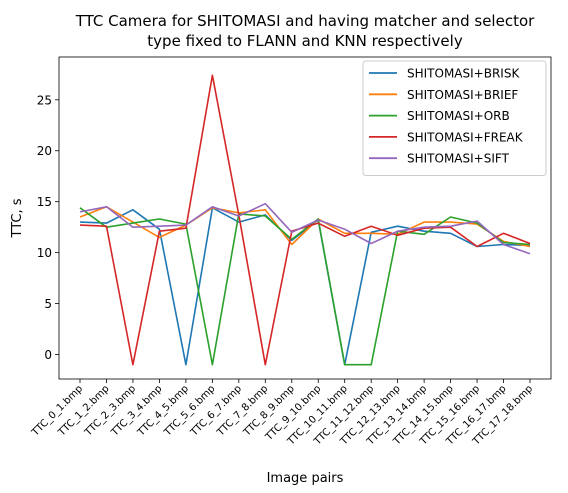 Image resolution: width=568 pixels, height=493 pixels. What do you see at coordinates (48, 304) in the screenshot?
I see `y-tick-label: 5` at bounding box center [48, 304].